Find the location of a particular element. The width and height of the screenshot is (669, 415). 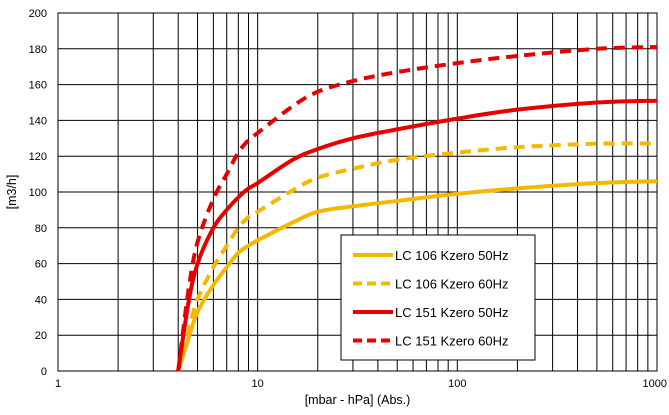

x-tick-label: 1 is located at coordinates (58, 384).